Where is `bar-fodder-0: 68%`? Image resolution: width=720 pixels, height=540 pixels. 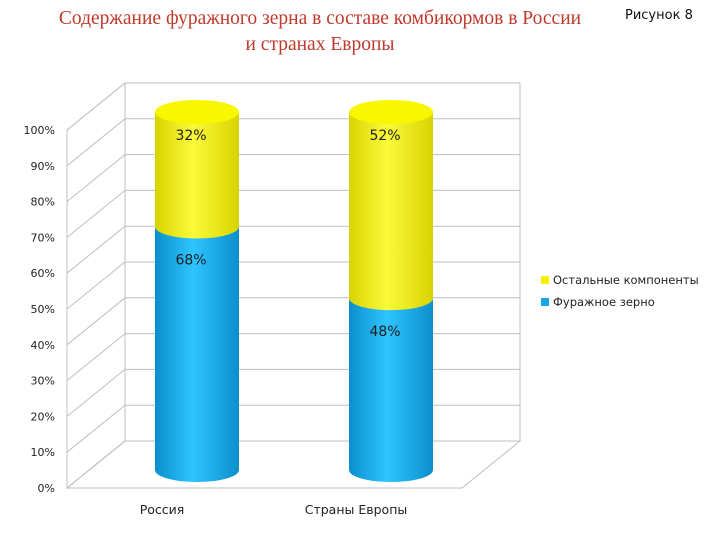 bar-fodder-0: 68% is located at coordinates (197, 348).